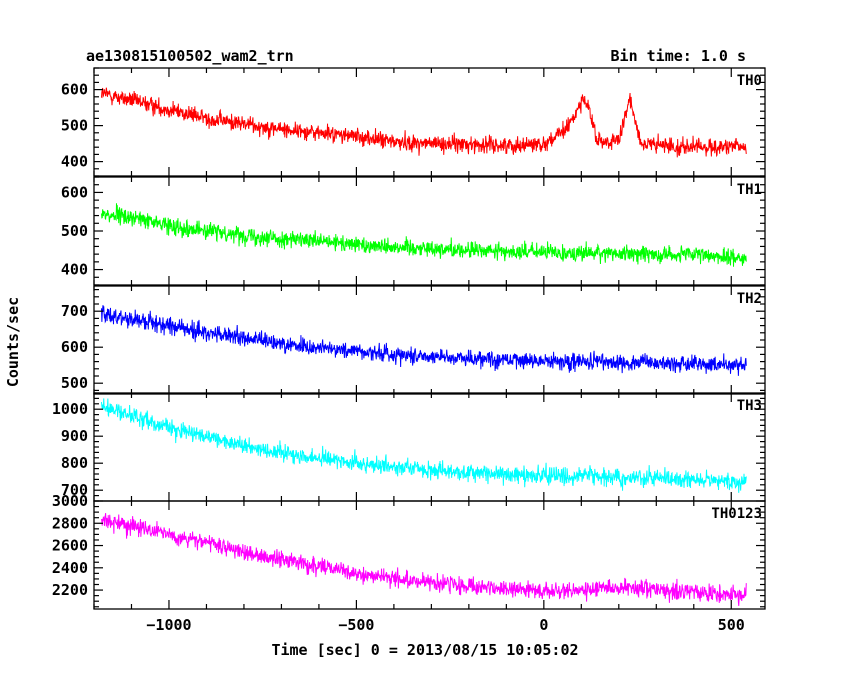  Describe the element at coordinates (731, 625) in the screenshot. I see `x-tick-label: 500` at that location.